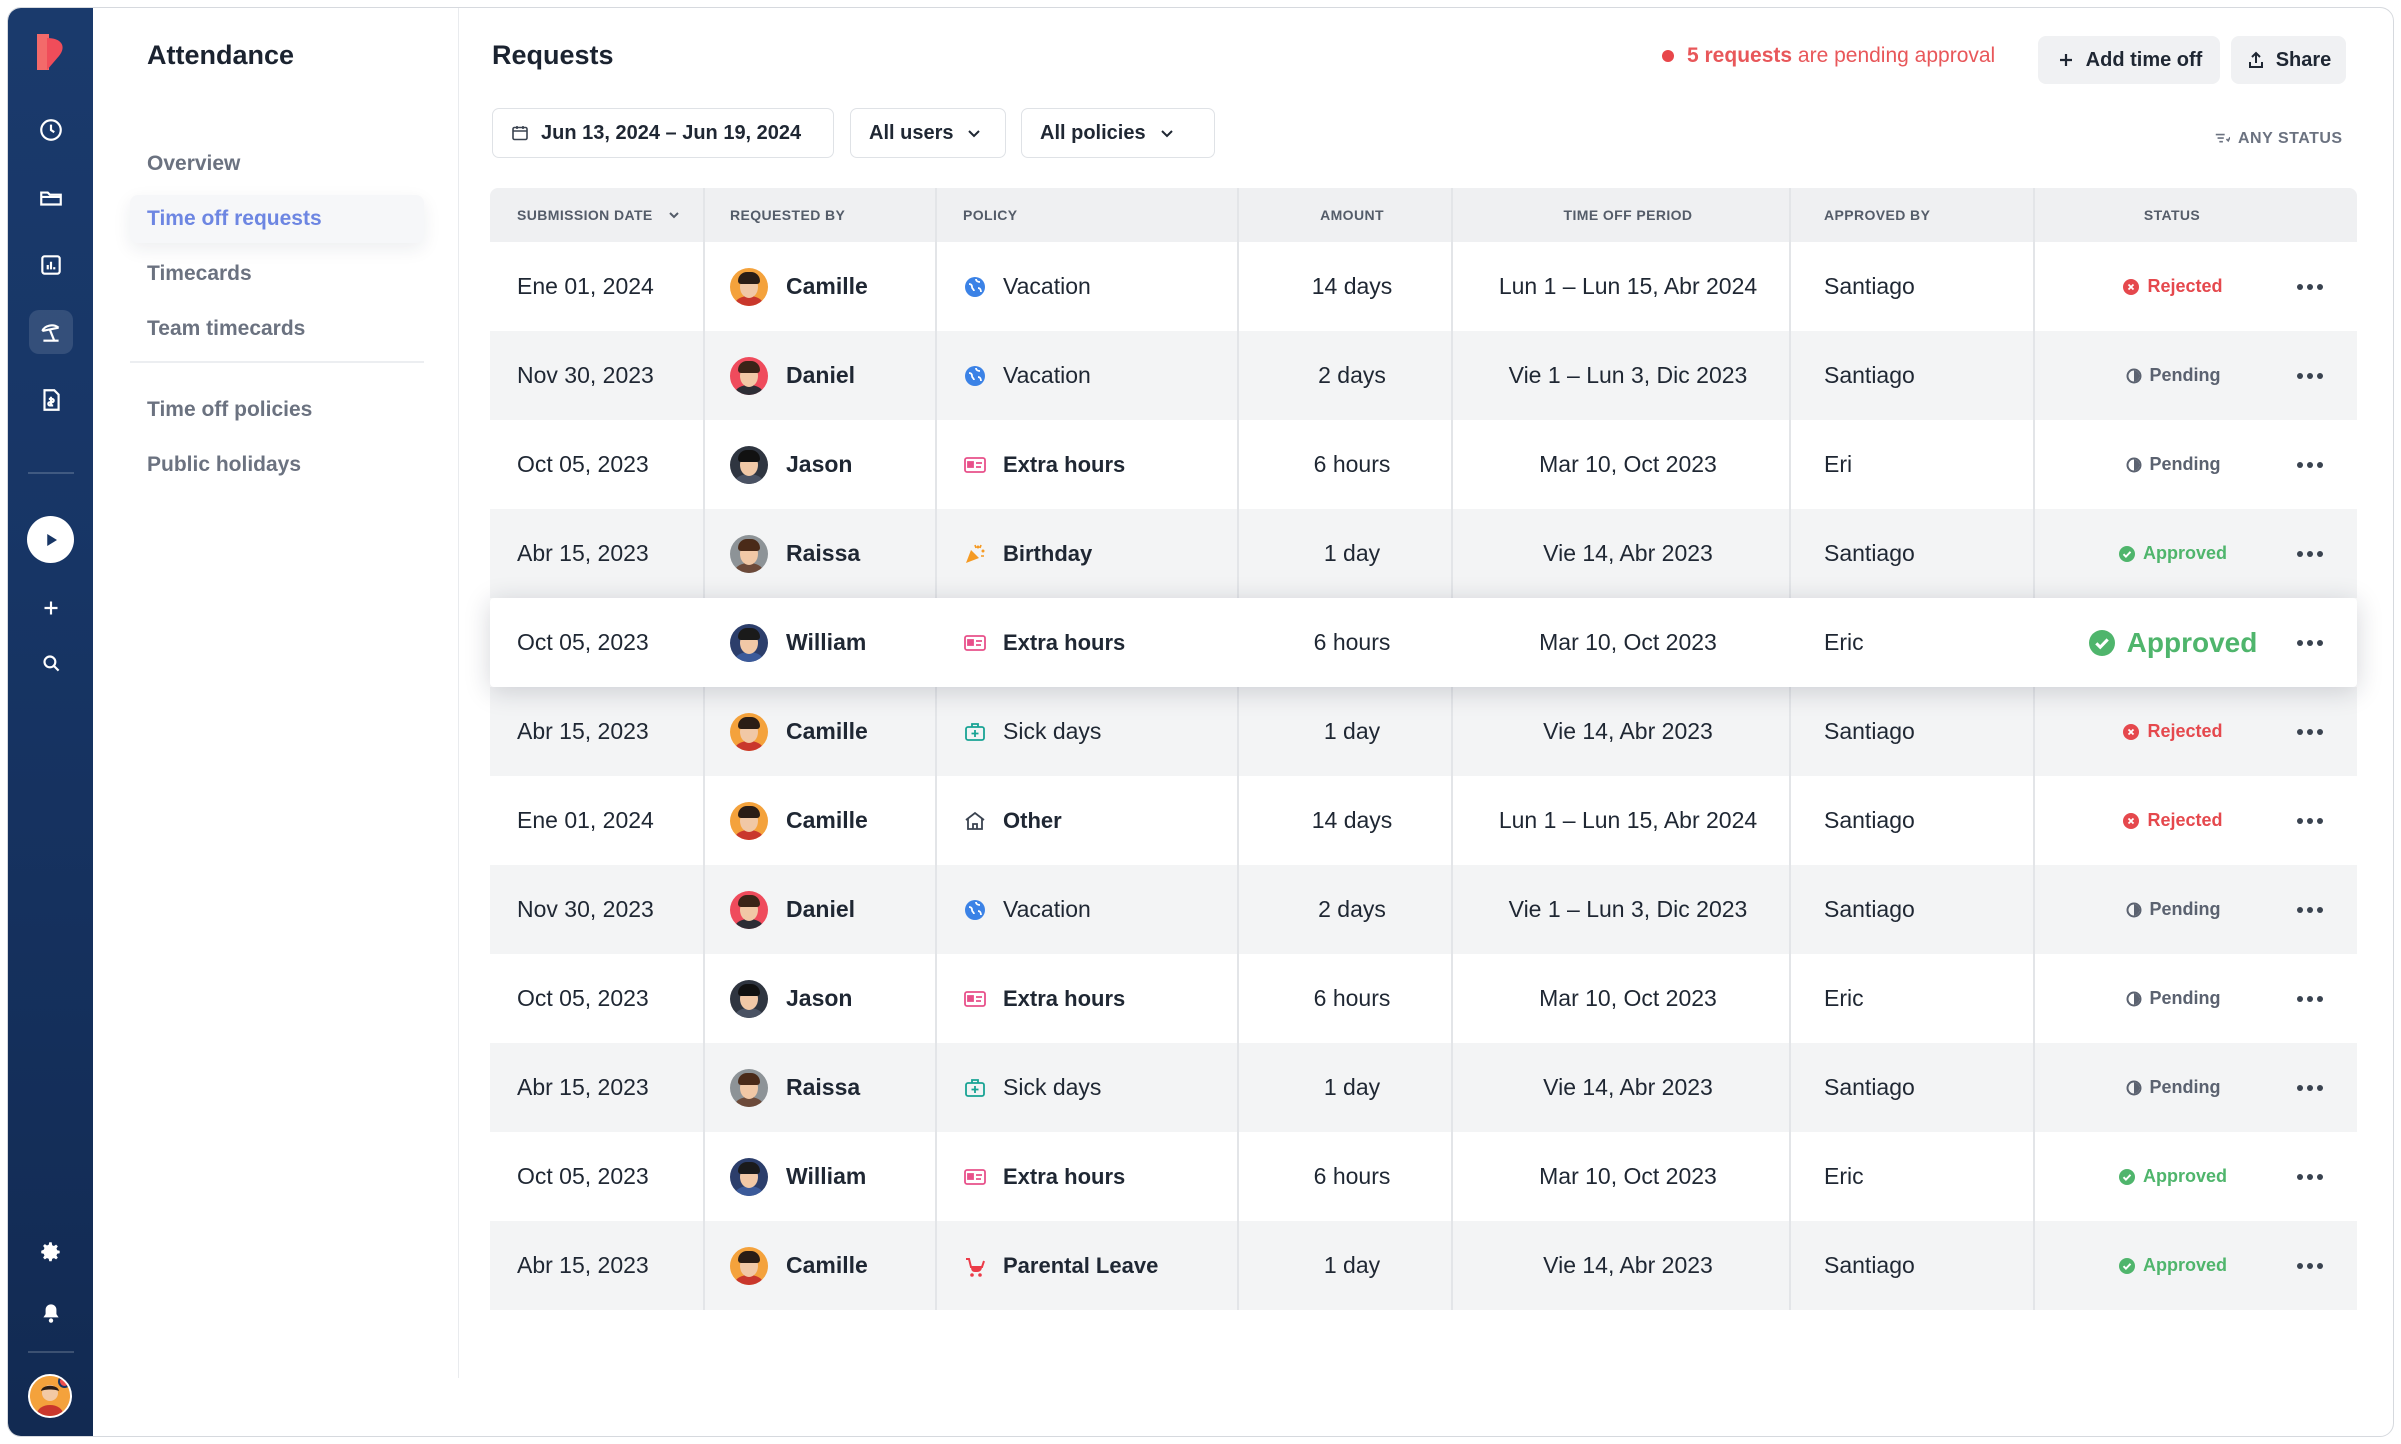 The width and height of the screenshot is (2401, 1444). I want to click on rail-divider-bottom, so click(51, 1352).